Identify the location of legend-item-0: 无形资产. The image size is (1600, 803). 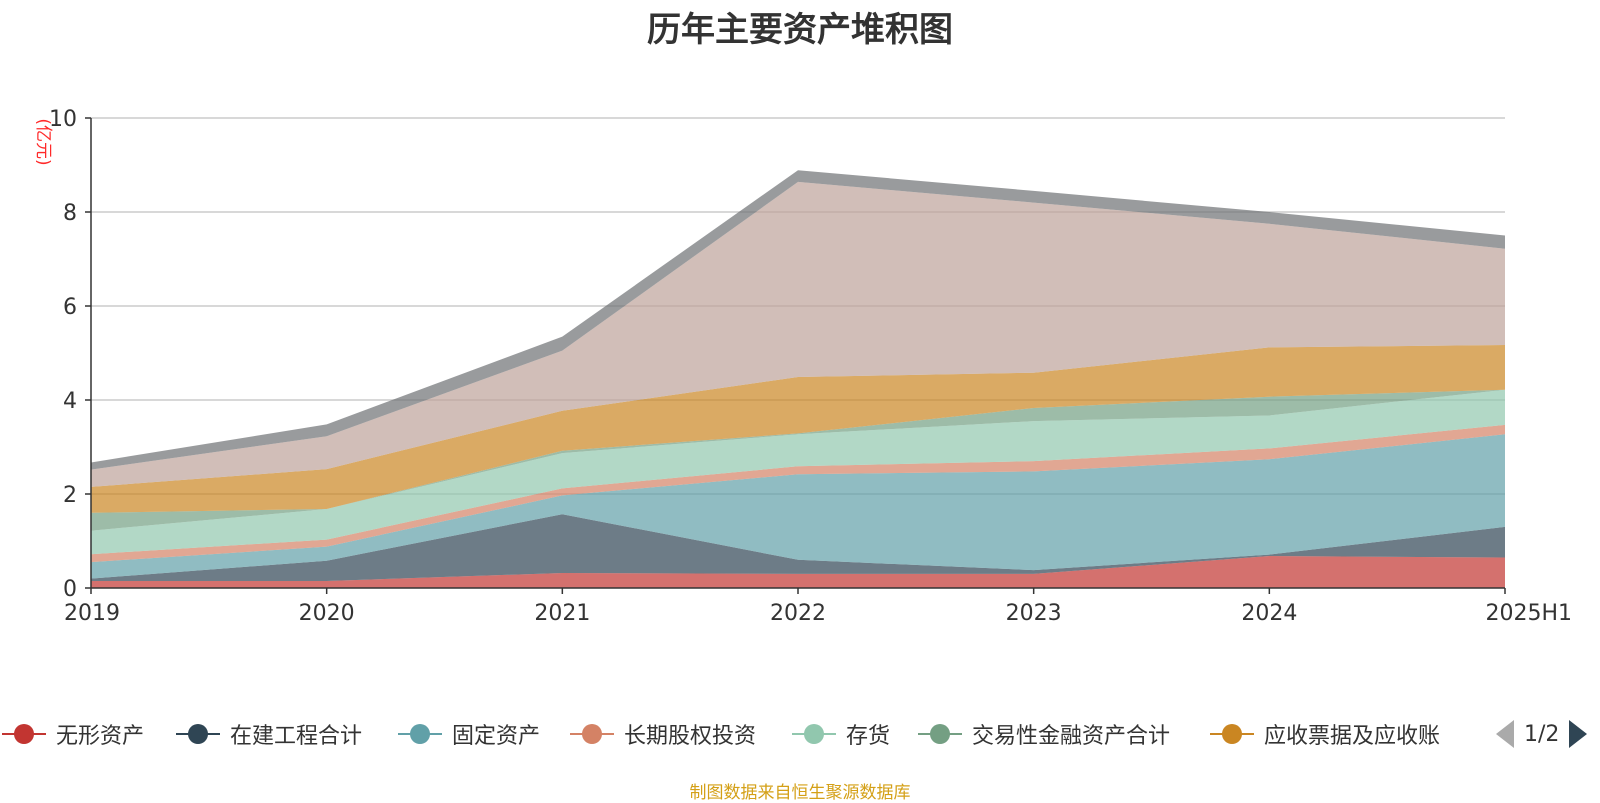
(72, 734).